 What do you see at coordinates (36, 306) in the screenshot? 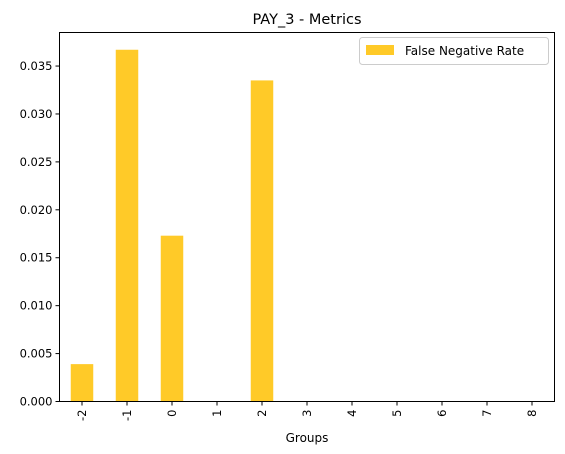
I see `y-tick-label: 0.010` at bounding box center [36, 306].